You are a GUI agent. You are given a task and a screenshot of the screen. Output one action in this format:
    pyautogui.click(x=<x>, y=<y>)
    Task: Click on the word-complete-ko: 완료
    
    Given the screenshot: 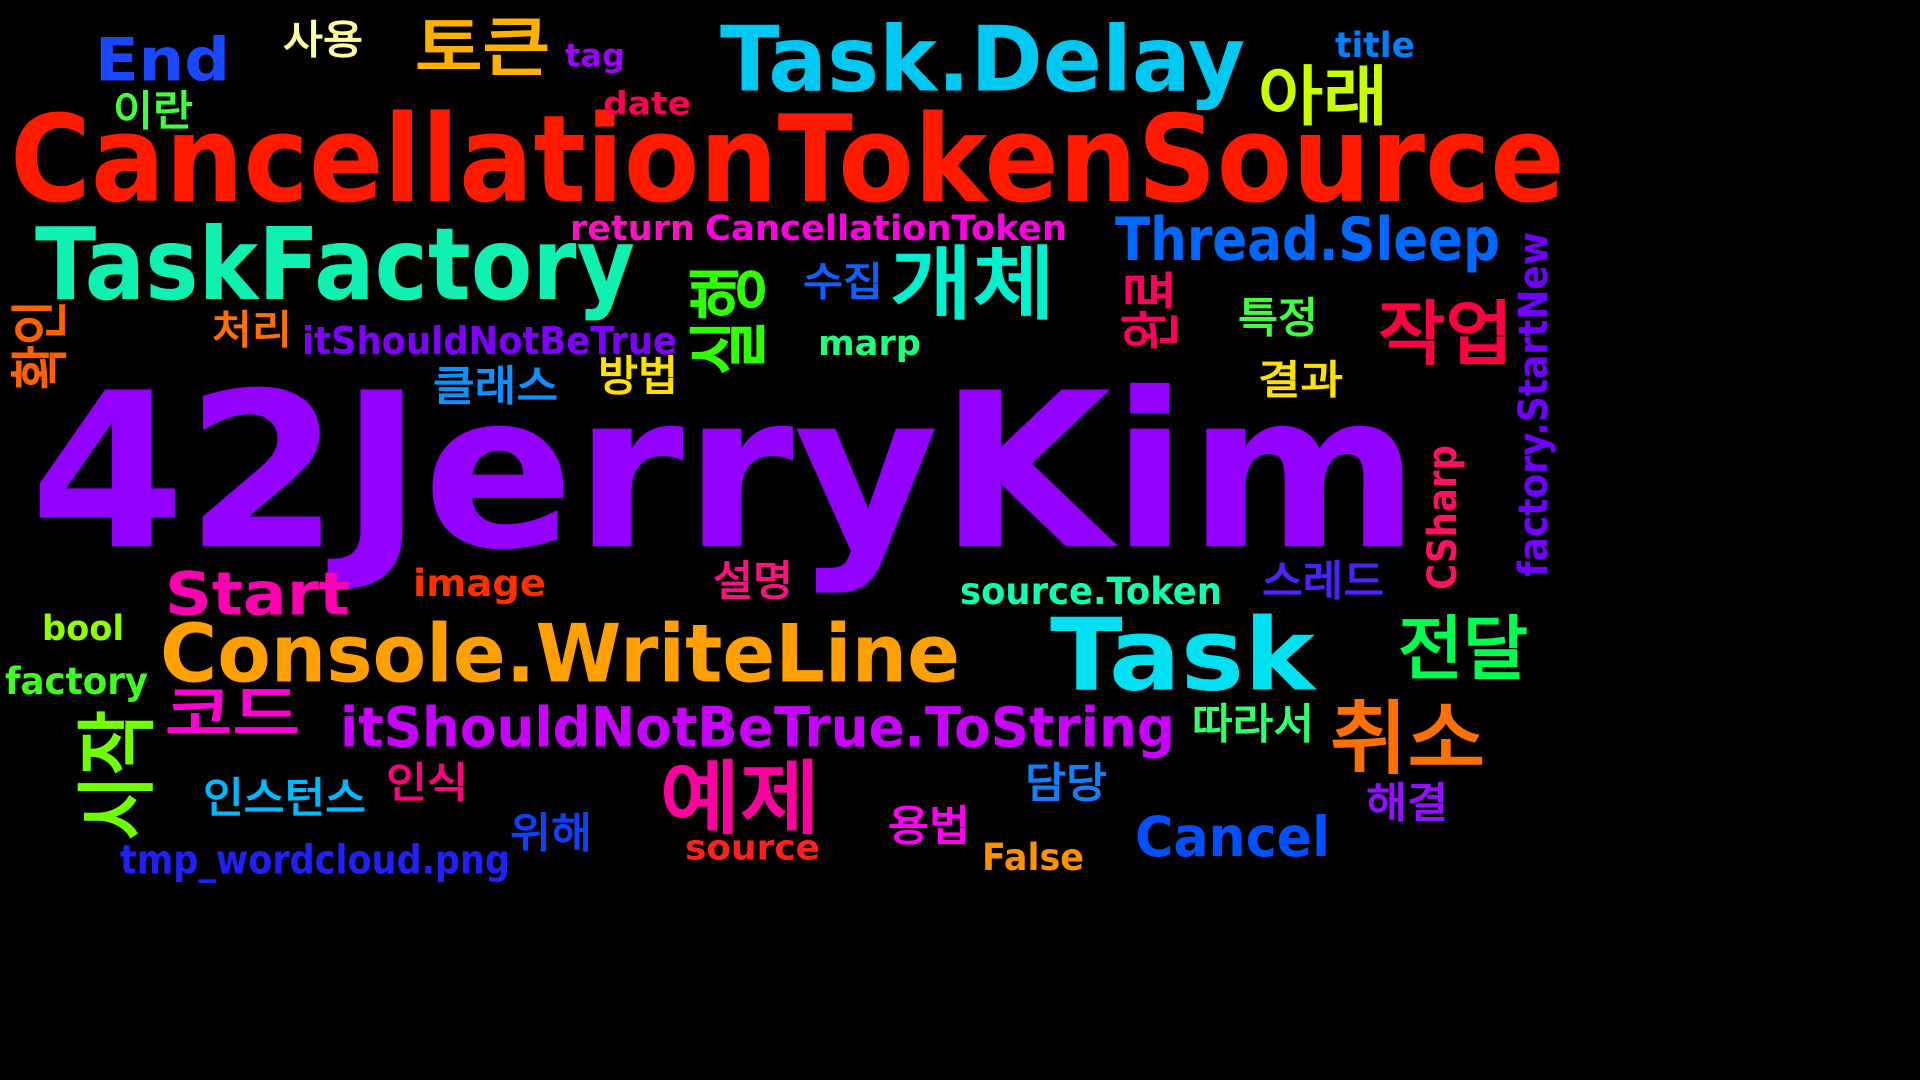 What is the action you would take?
    pyautogui.click(x=1152, y=310)
    